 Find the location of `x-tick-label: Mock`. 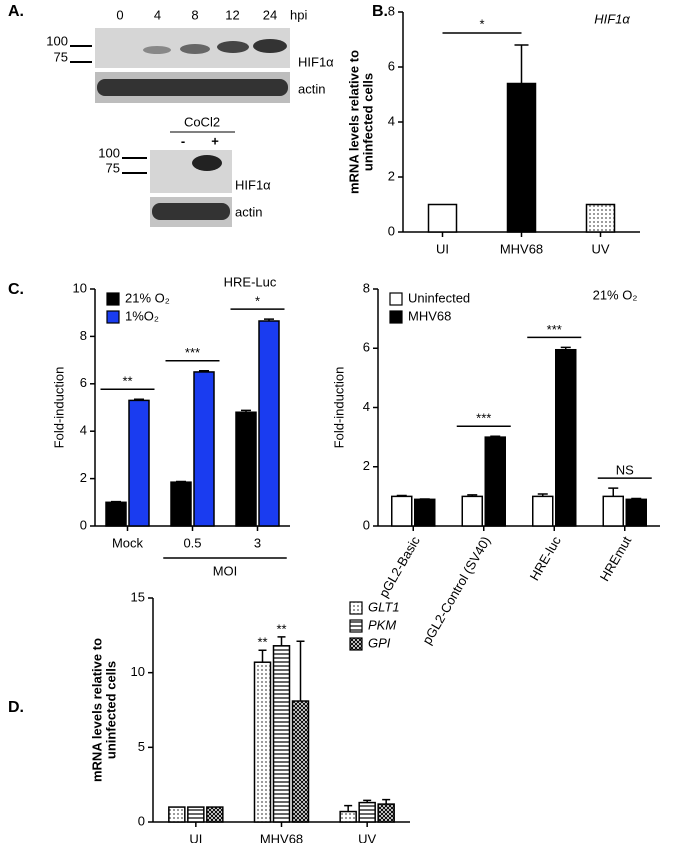

x-tick-label: Mock is located at coordinates (128, 542).